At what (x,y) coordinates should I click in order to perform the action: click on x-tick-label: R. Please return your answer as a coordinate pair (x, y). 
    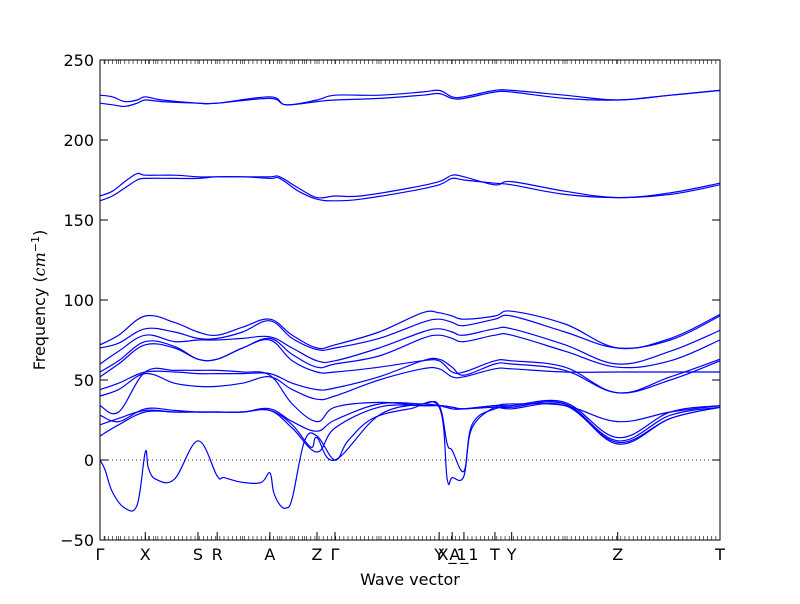
    Looking at the image, I should click on (217, 554).